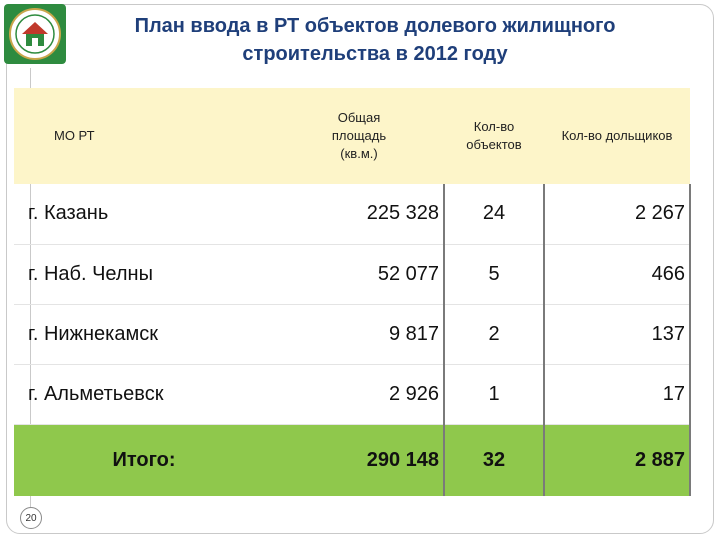 The image size is (720, 540). I want to click on total-area: 290 148, so click(359, 460).